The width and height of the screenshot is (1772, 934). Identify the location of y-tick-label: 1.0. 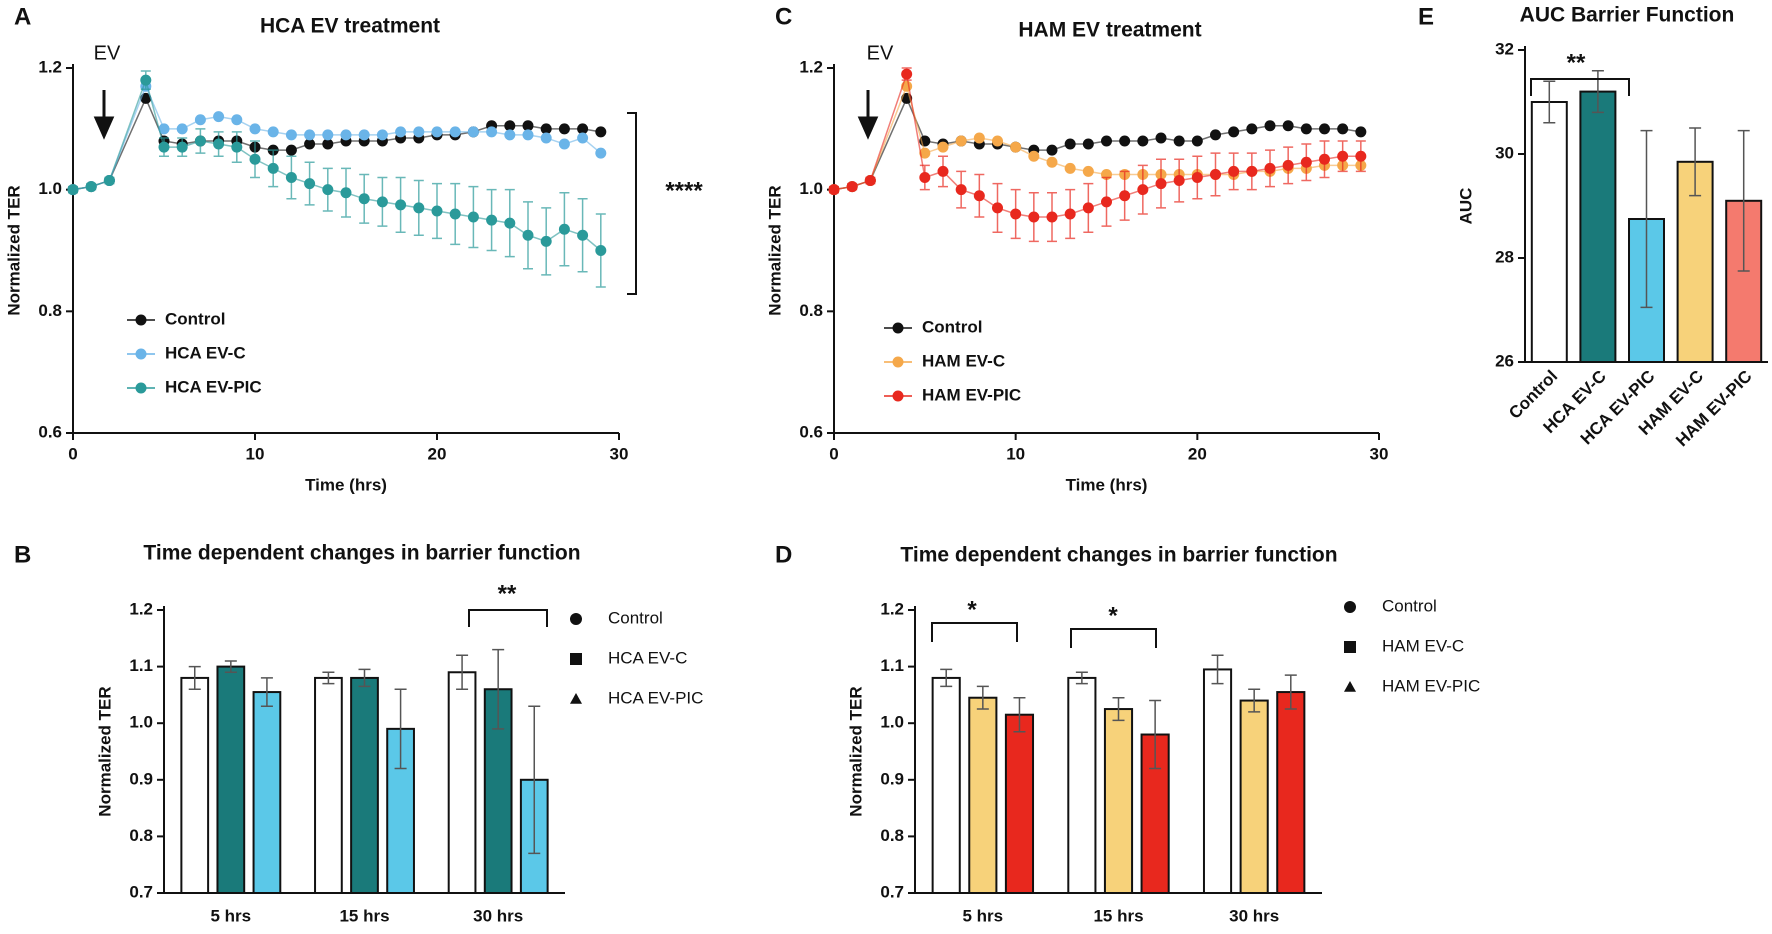
(892, 722).